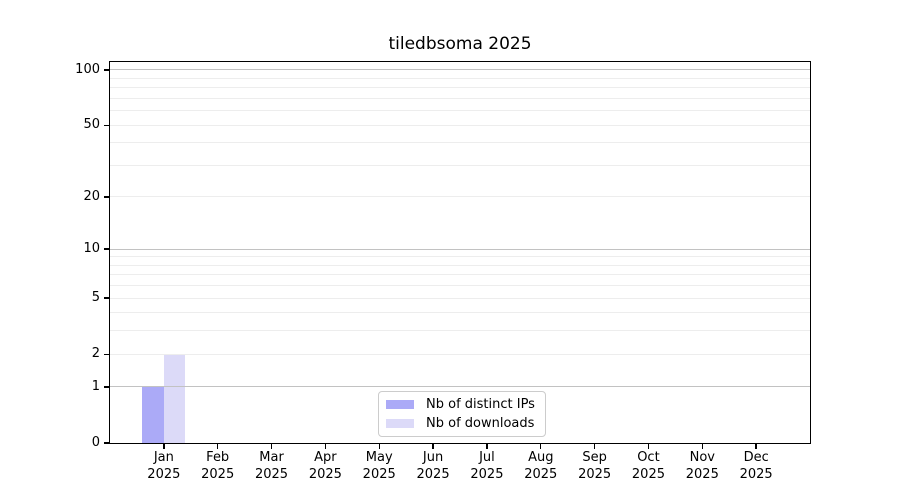 The image size is (900, 500). What do you see at coordinates (153, 414) in the screenshot?
I see `bar-nb-of-distinct-ips-jan` at bounding box center [153, 414].